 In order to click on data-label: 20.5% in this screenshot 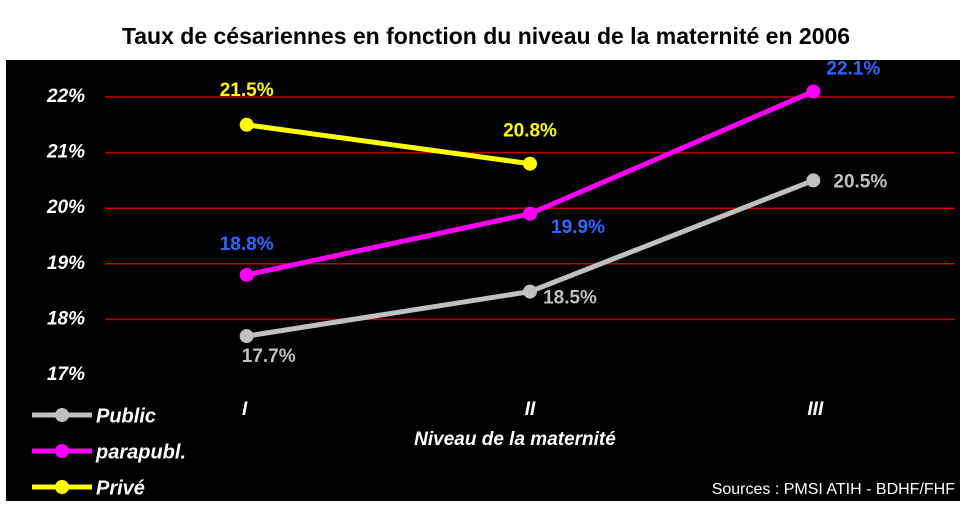, I will do `click(860, 181)`.